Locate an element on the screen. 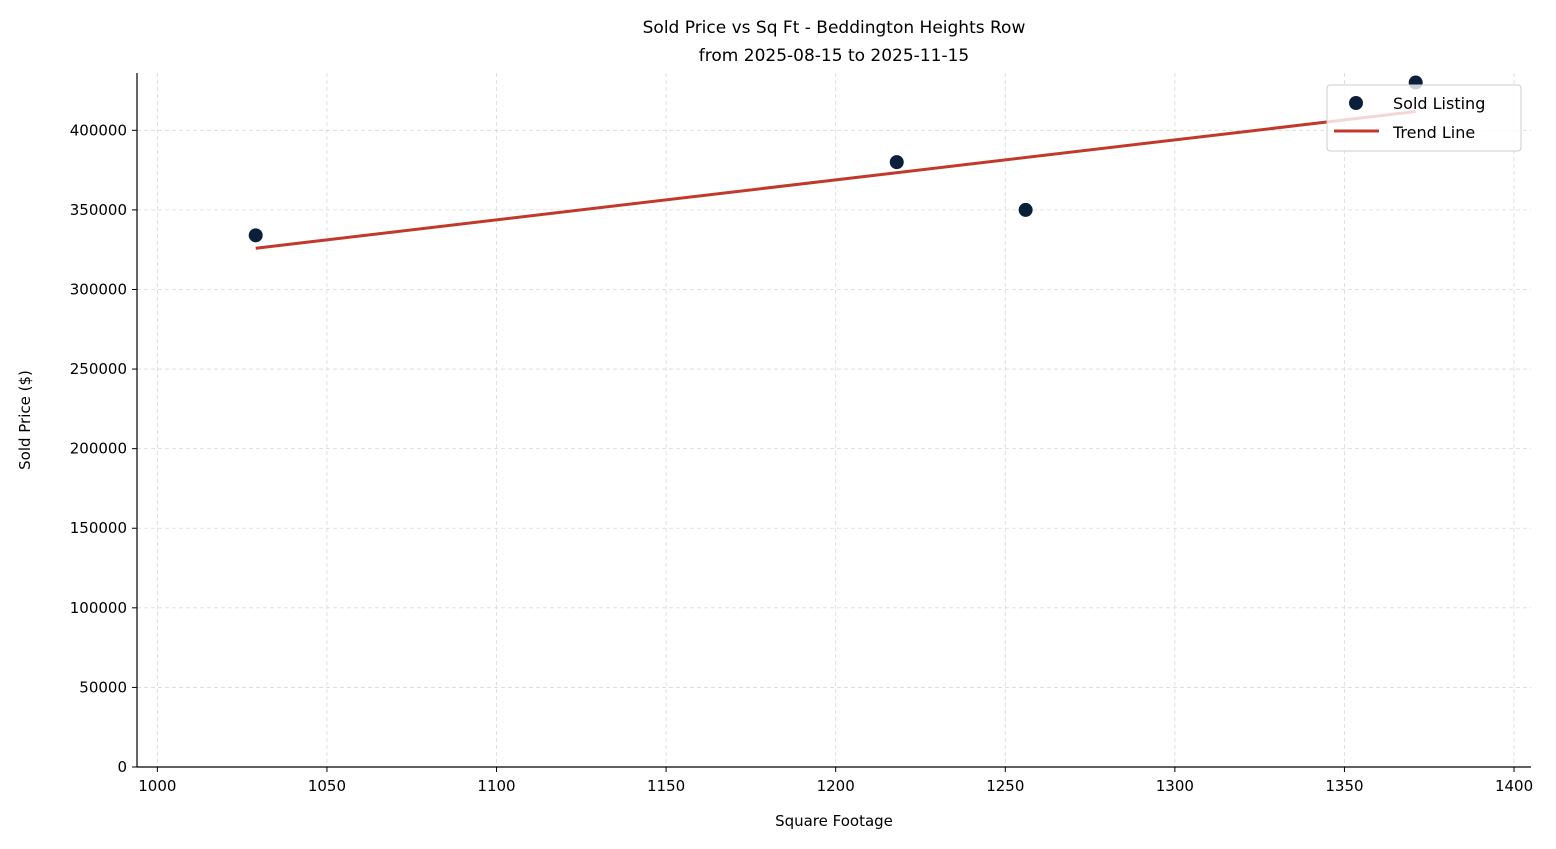 The width and height of the screenshot is (1556, 849). x-tick-label: 1100 is located at coordinates (496, 786).